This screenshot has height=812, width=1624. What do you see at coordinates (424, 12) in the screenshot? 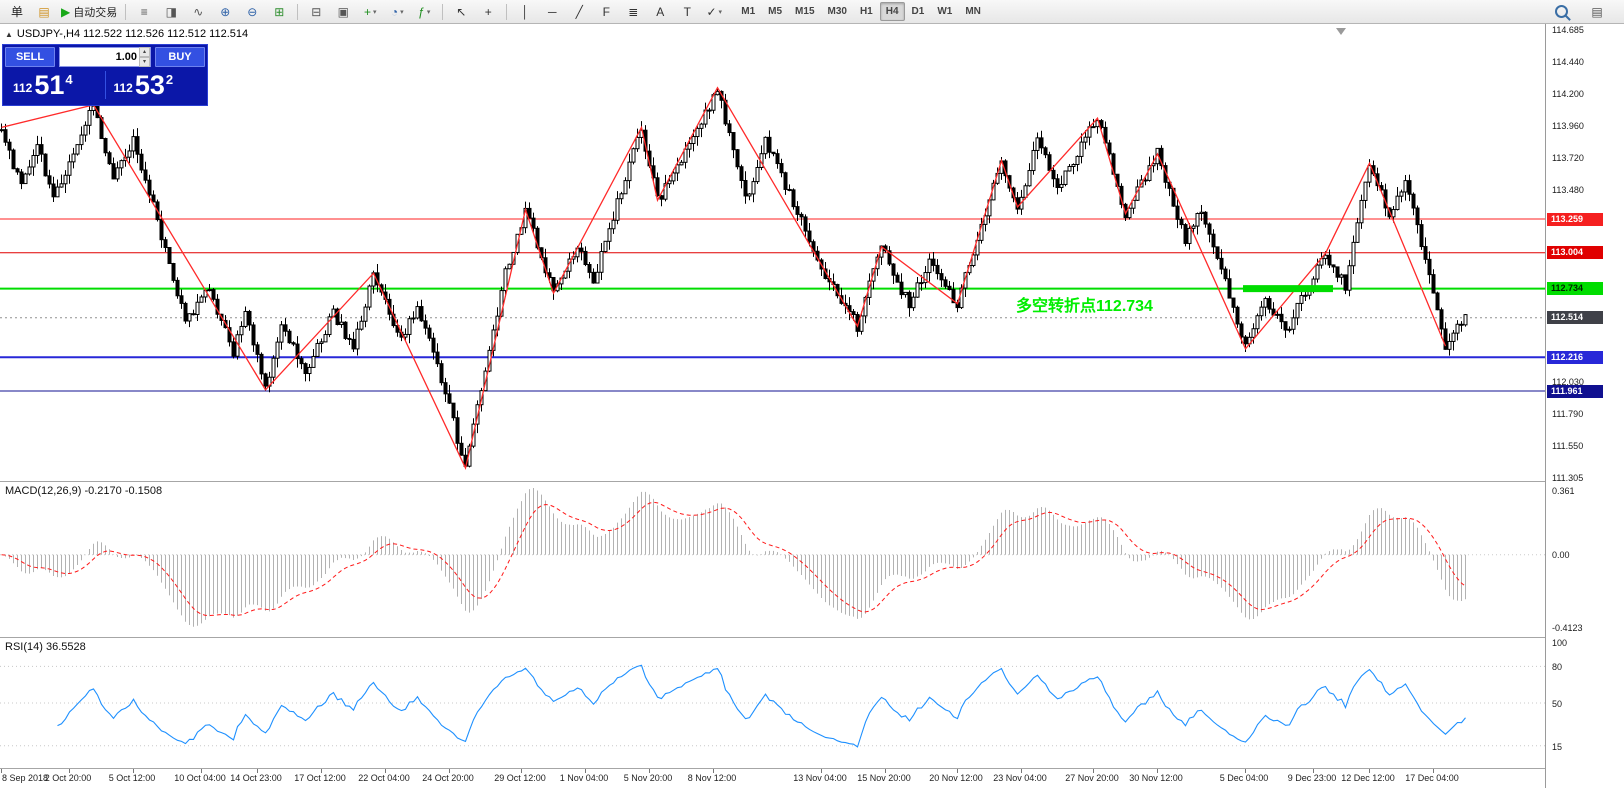
I see `indicators-icon: ƒ ▾` at bounding box center [424, 12].